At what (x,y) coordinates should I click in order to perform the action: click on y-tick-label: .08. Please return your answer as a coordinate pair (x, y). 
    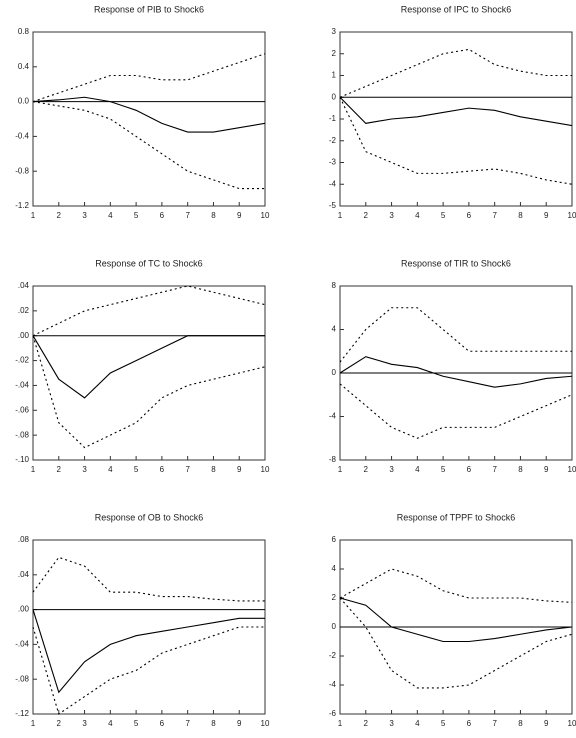
    Looking at the image, I should click on (24, 539).